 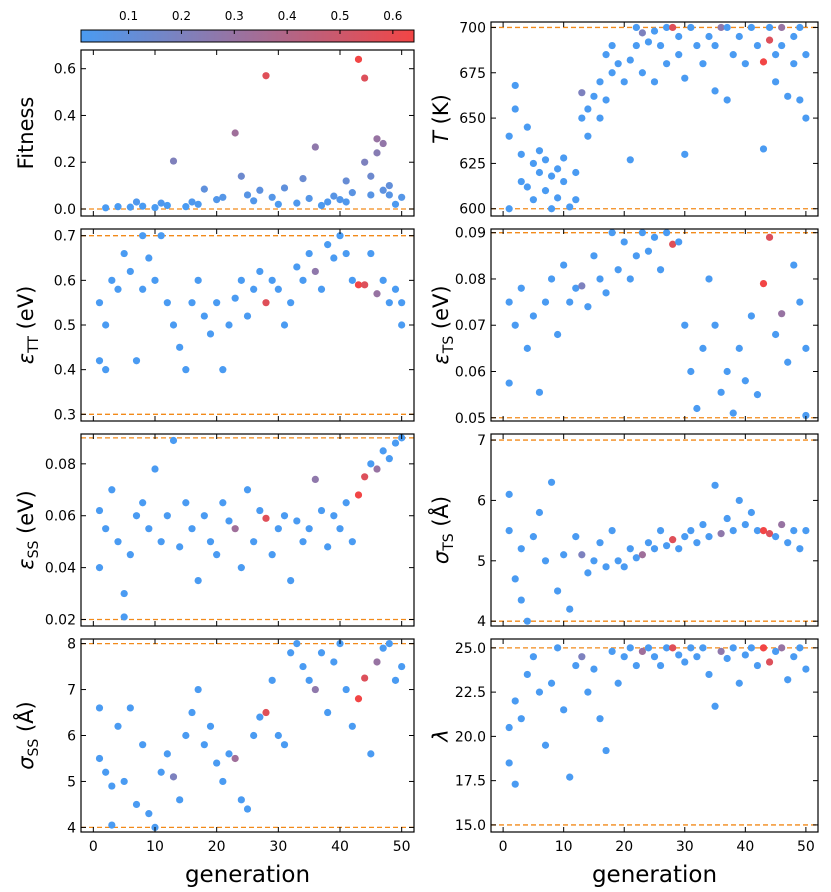 I want to click on x-tick-label: 10, so click(x=155, y=847).